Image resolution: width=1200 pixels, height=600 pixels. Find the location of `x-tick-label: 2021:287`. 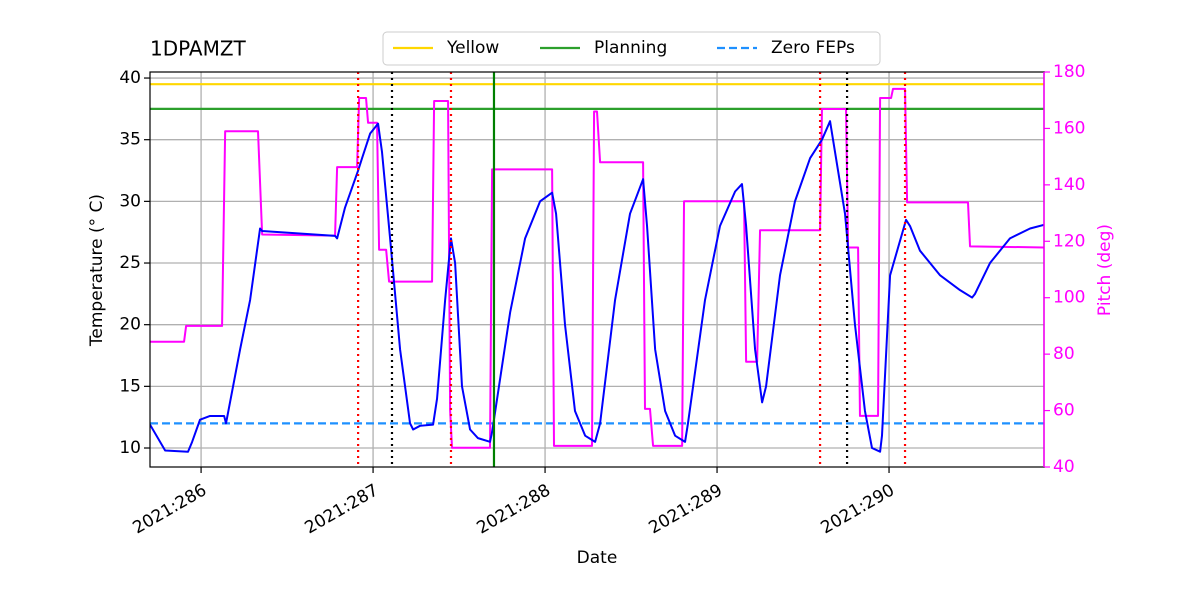

x-tick-label: 2021:287 is located at coordinates (342, 509).